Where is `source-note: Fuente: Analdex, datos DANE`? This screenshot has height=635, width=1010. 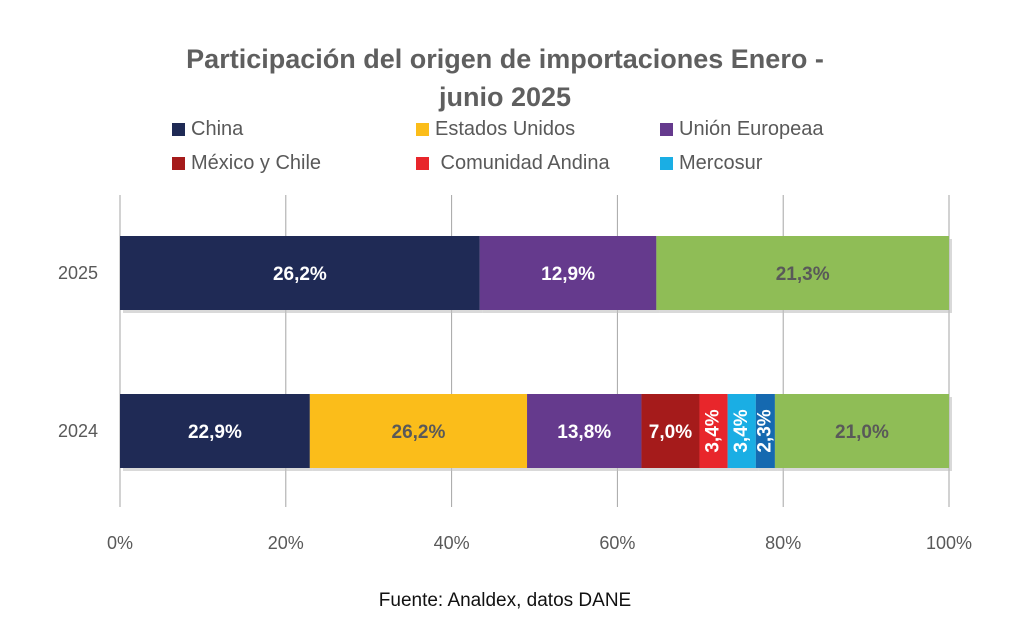 source-note: Fuente: Analdex, datos DANE is located at coordinates (505, 600).